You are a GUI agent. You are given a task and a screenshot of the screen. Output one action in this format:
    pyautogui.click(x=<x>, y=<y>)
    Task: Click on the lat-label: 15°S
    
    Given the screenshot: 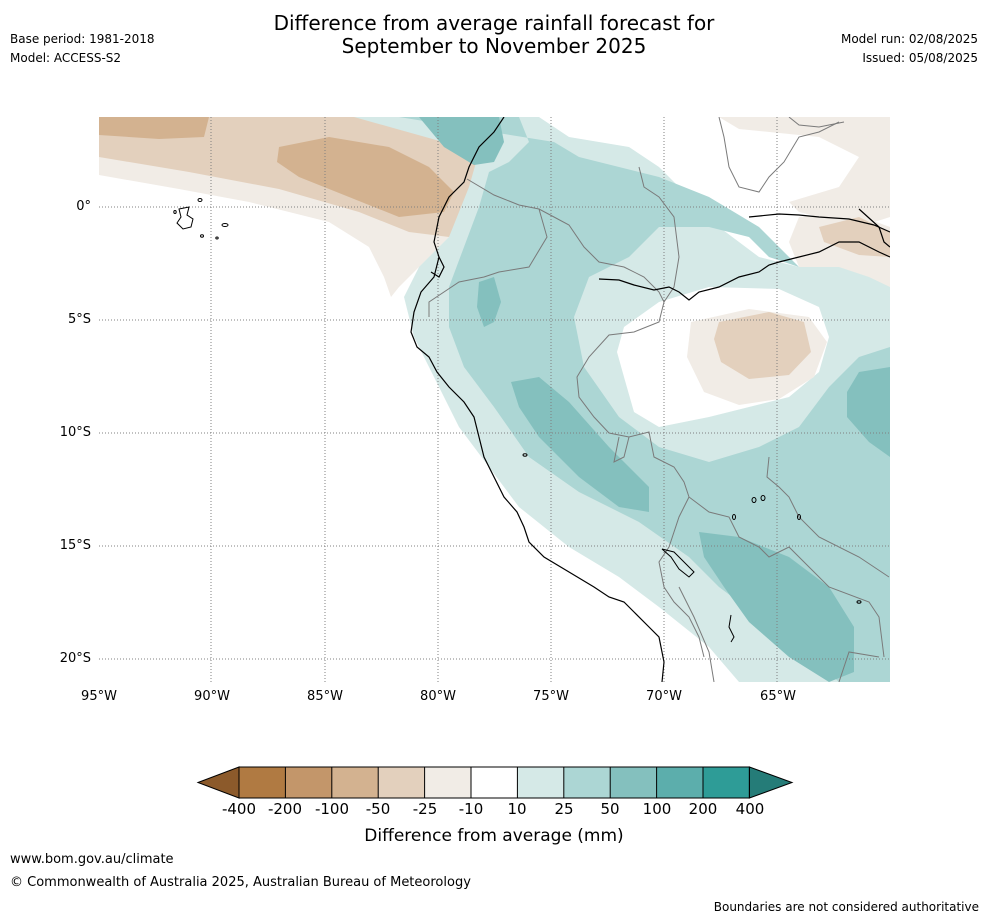 What is the action you would take?
    pyautogui.click(x=75, y=545)
    